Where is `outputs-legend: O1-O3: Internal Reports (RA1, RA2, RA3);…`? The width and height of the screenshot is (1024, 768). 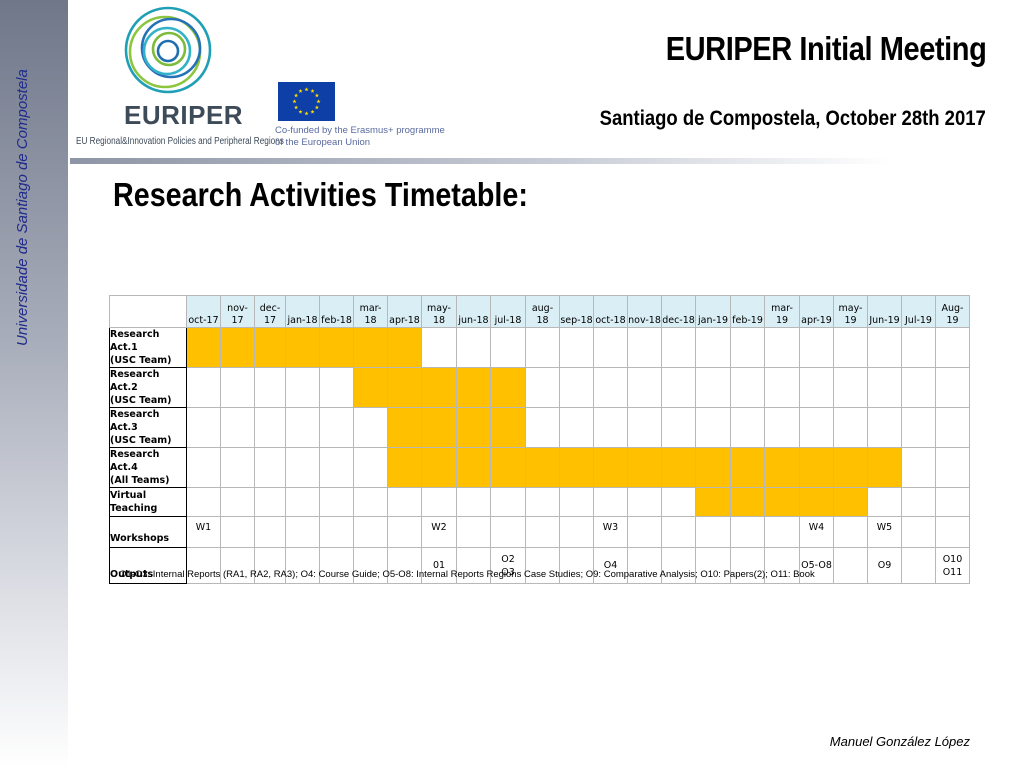
outputs-legend: O1-O3: Internal Reports (RA1, RA2, RA3);… is located at coordinates (467, 574).